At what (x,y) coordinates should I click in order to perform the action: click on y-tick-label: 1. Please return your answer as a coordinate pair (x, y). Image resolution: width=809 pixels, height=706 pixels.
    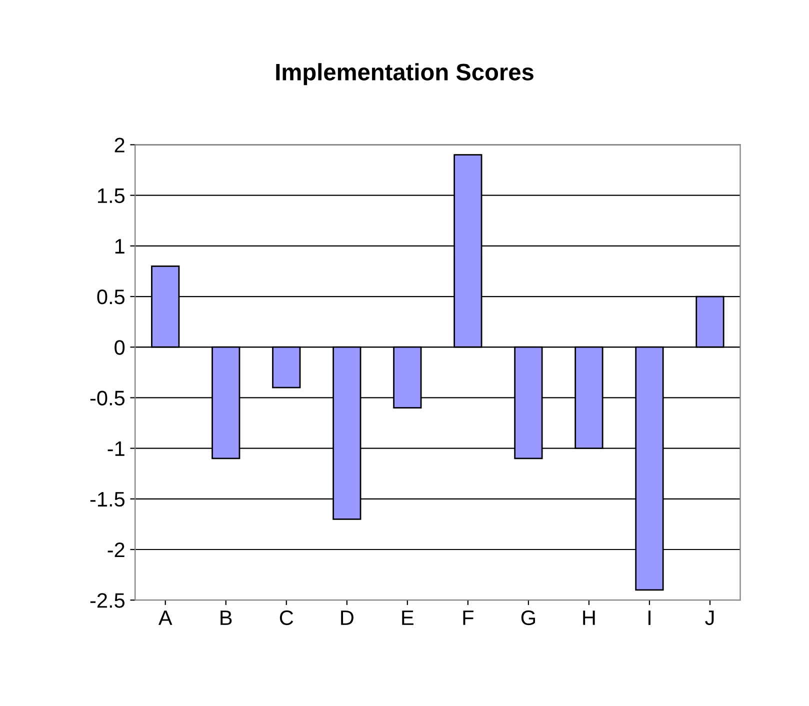
    Looking at the image, I should click on (119, 246).